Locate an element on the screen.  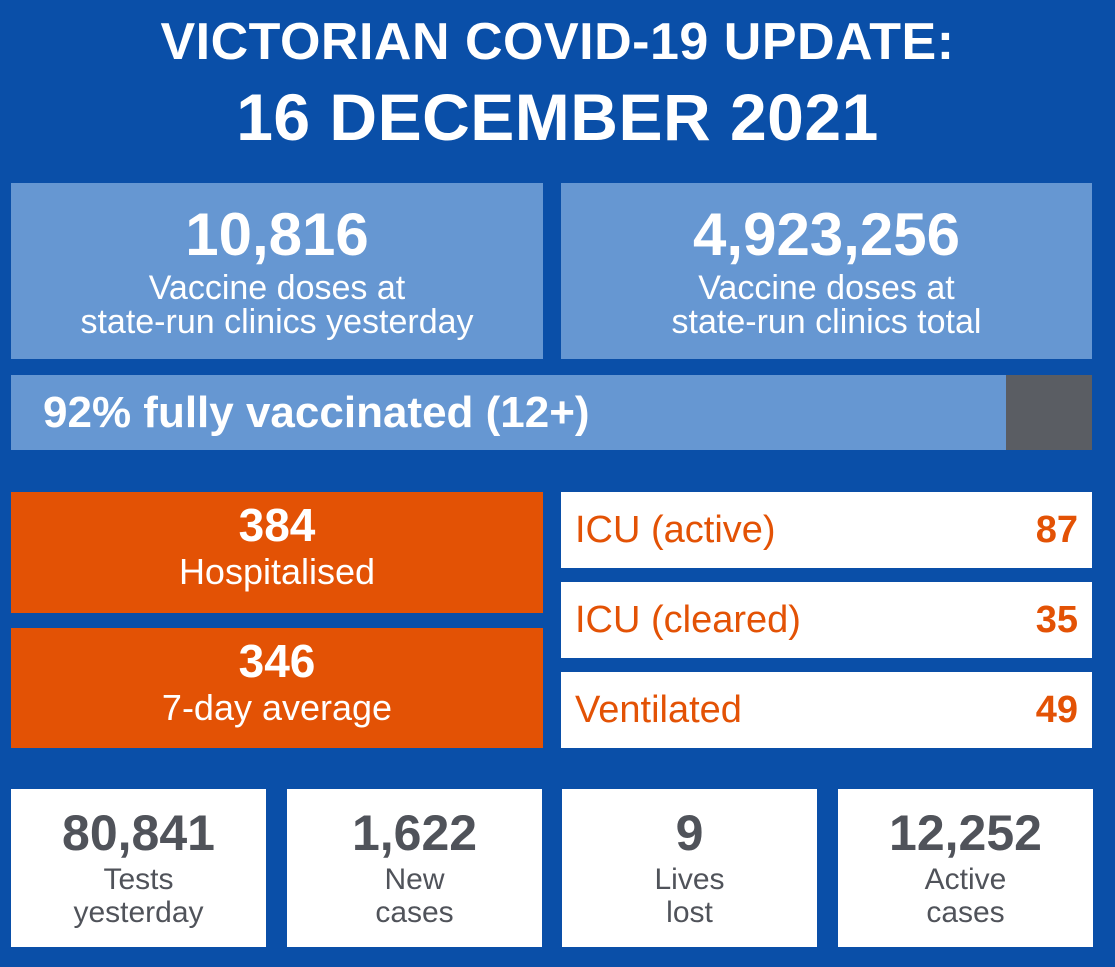
tests-yesterday-panel: 80,841 Tests yesterday is located at coordinates (138, 868).